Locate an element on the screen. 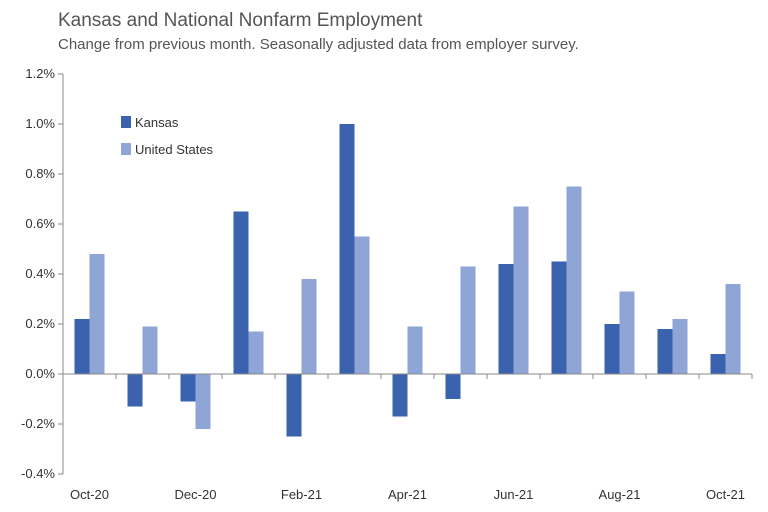 This screenshot has width=768, height=512. y-tick-label: 1.0% is located at coordinates (40, 123).